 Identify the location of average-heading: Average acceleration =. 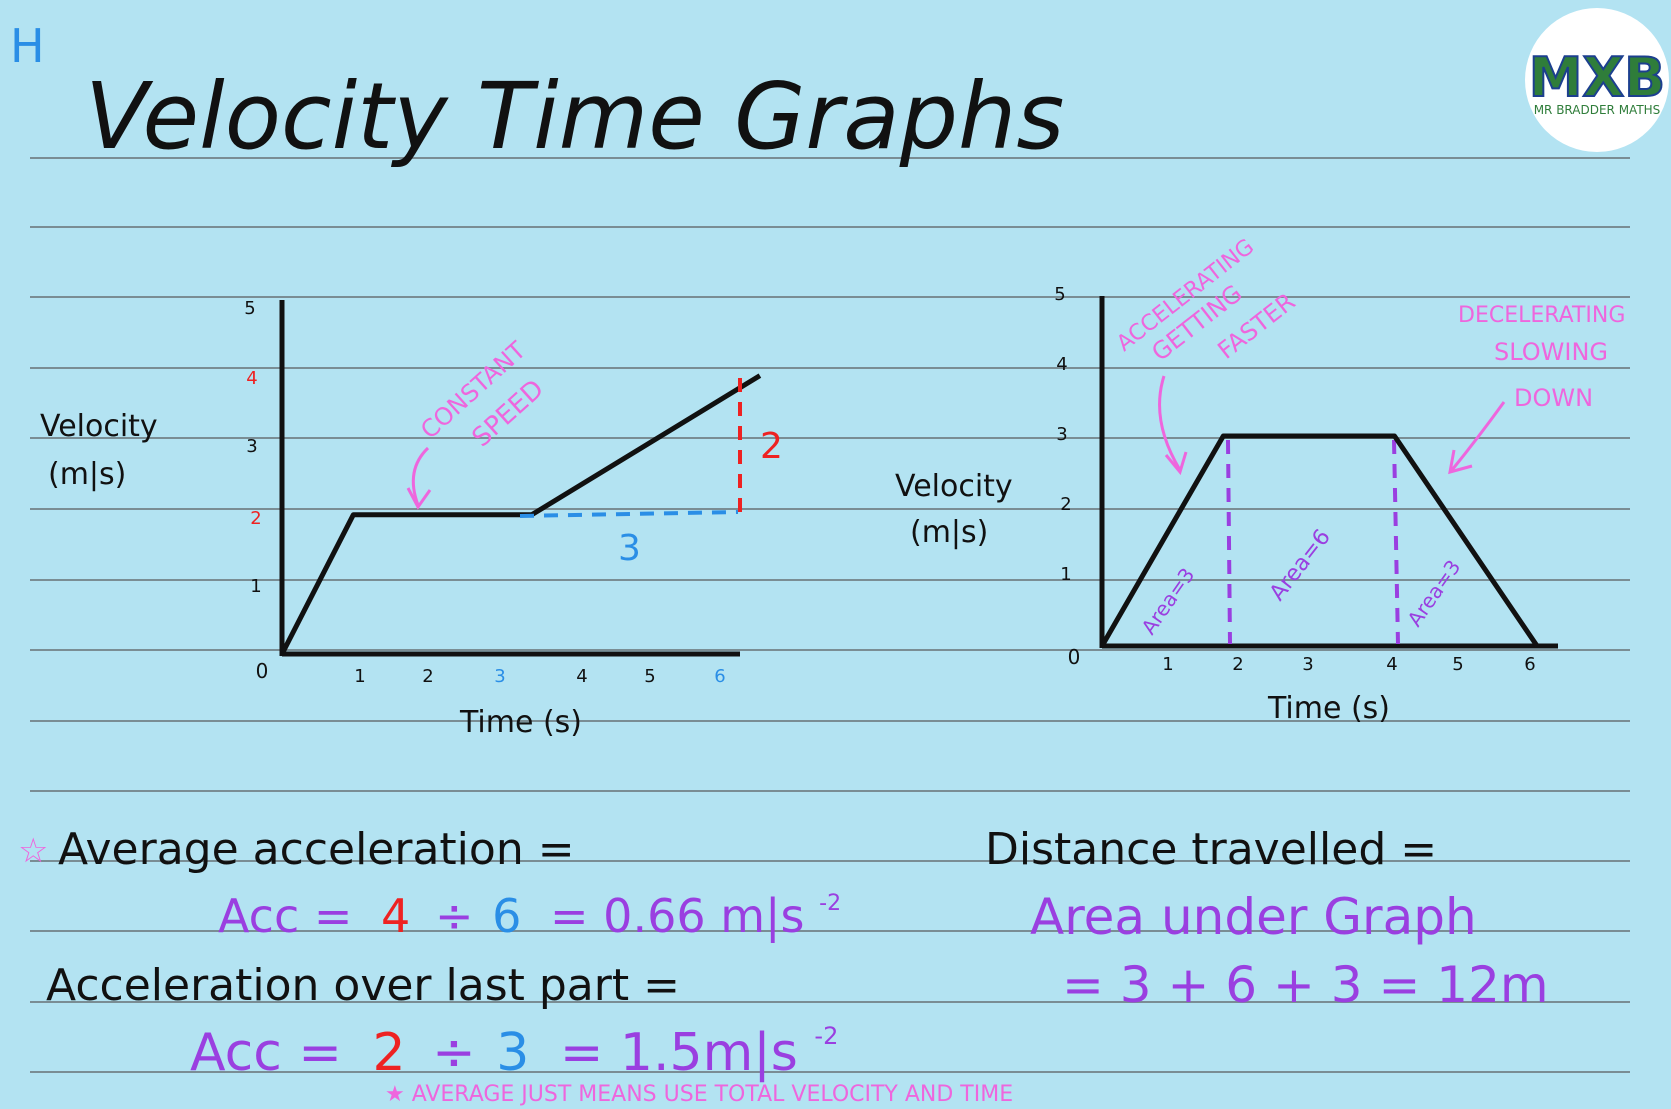
(316, 849).